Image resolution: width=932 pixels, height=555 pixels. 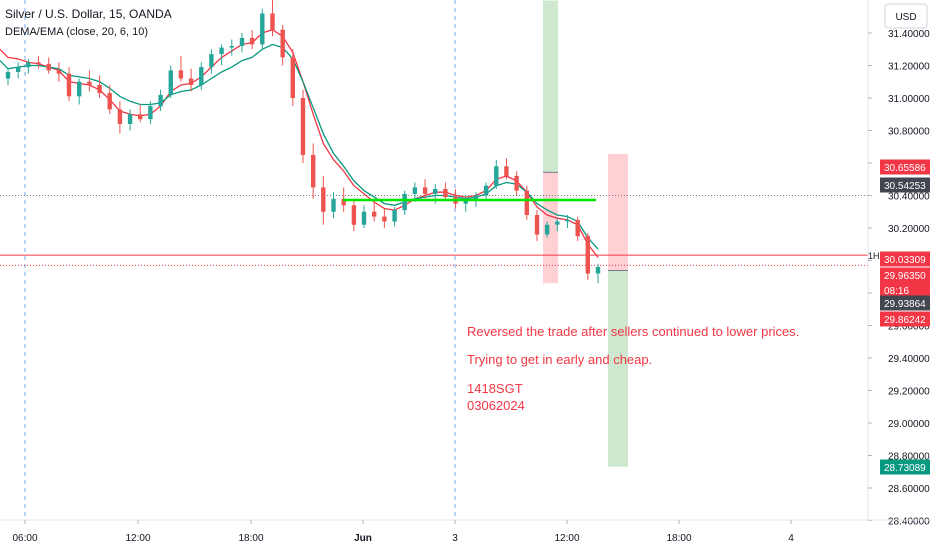 I want to click on price-label-position-entry, so click(x=905, y=303).